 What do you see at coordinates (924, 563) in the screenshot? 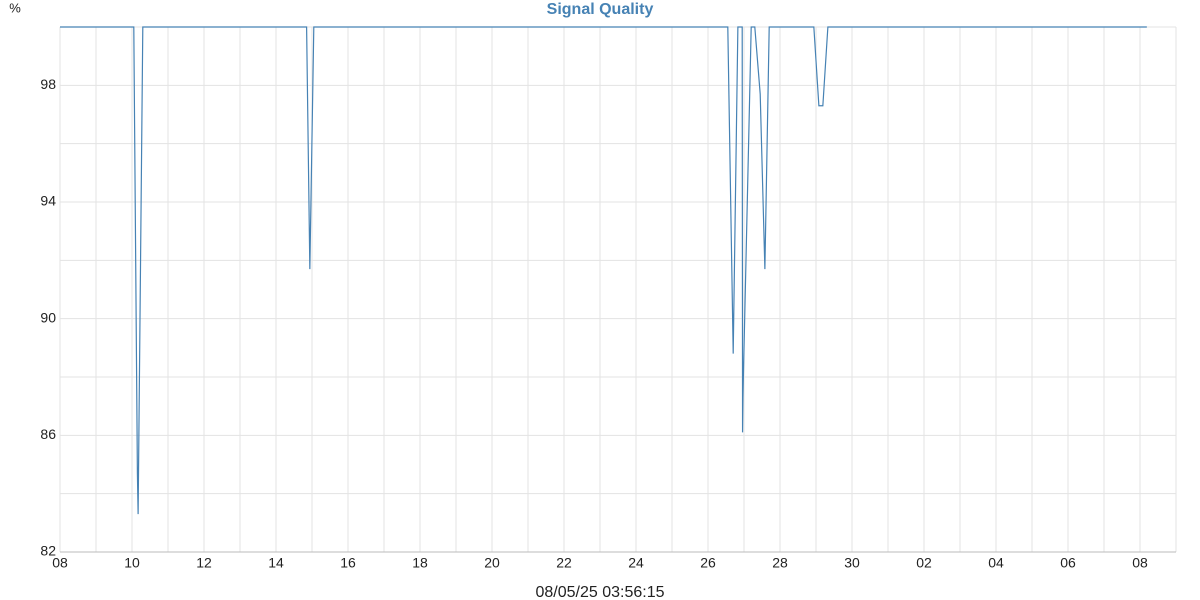
I see `x-tick-label: 02` at bounding box center [924, 563].